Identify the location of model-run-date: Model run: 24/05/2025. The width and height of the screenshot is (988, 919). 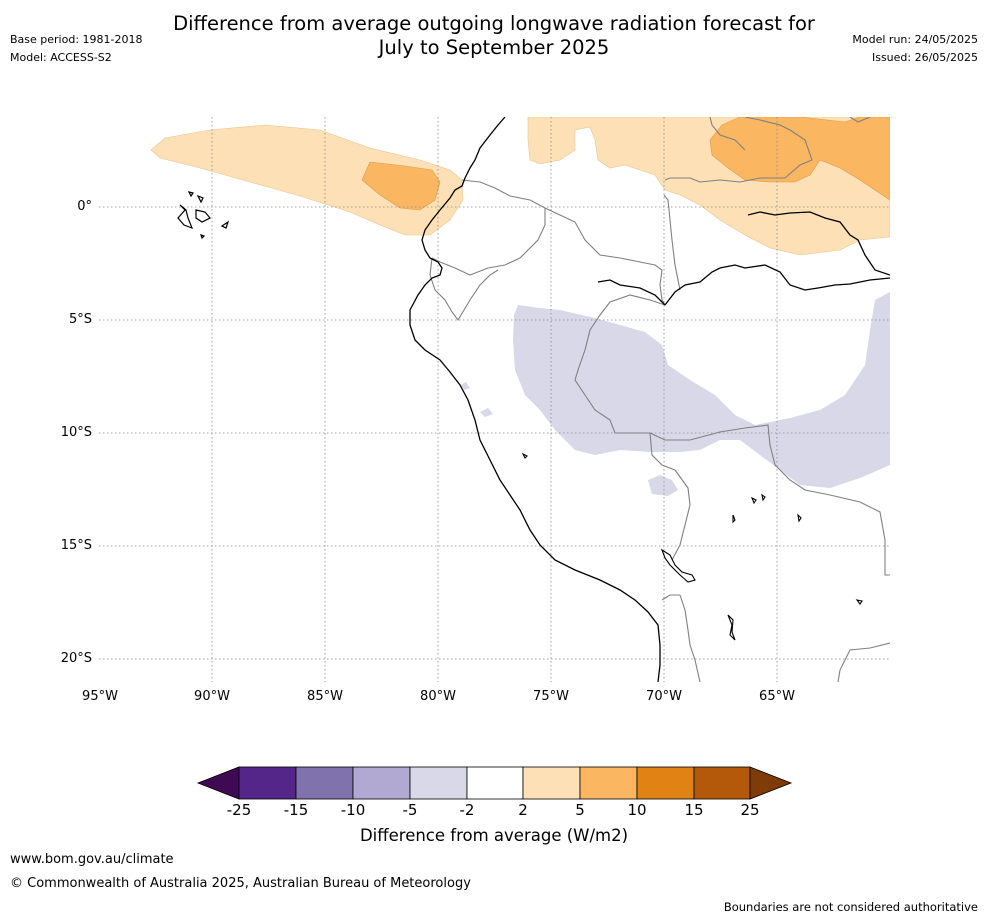
(915, 39).